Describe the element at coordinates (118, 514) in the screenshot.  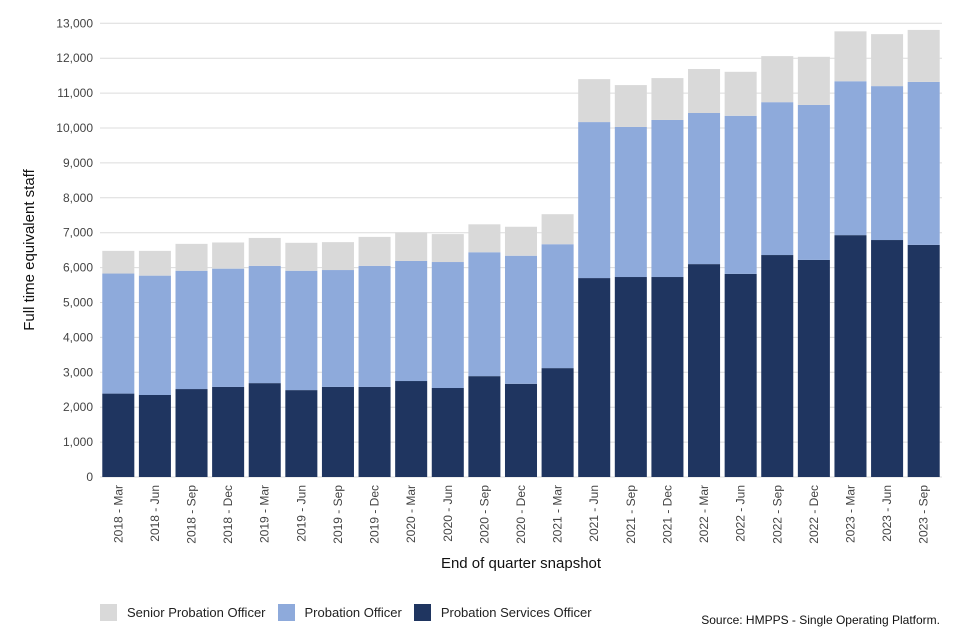
I see `x-tick-label: 2018 - Mar` at that location.